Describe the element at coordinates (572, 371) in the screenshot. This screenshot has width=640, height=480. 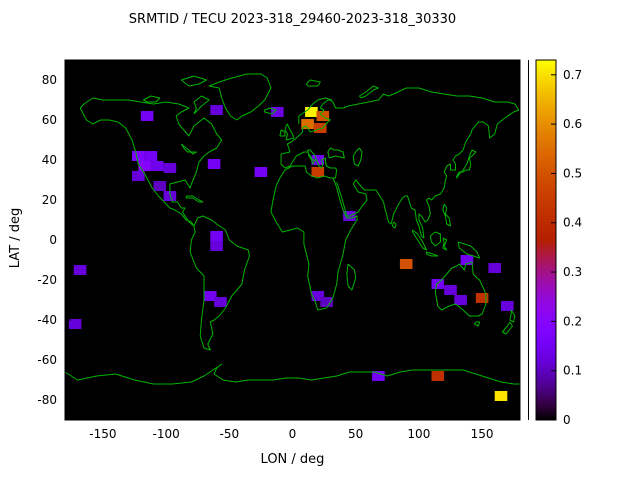
I see `colorbar-tick-label: 0.1` at that location.